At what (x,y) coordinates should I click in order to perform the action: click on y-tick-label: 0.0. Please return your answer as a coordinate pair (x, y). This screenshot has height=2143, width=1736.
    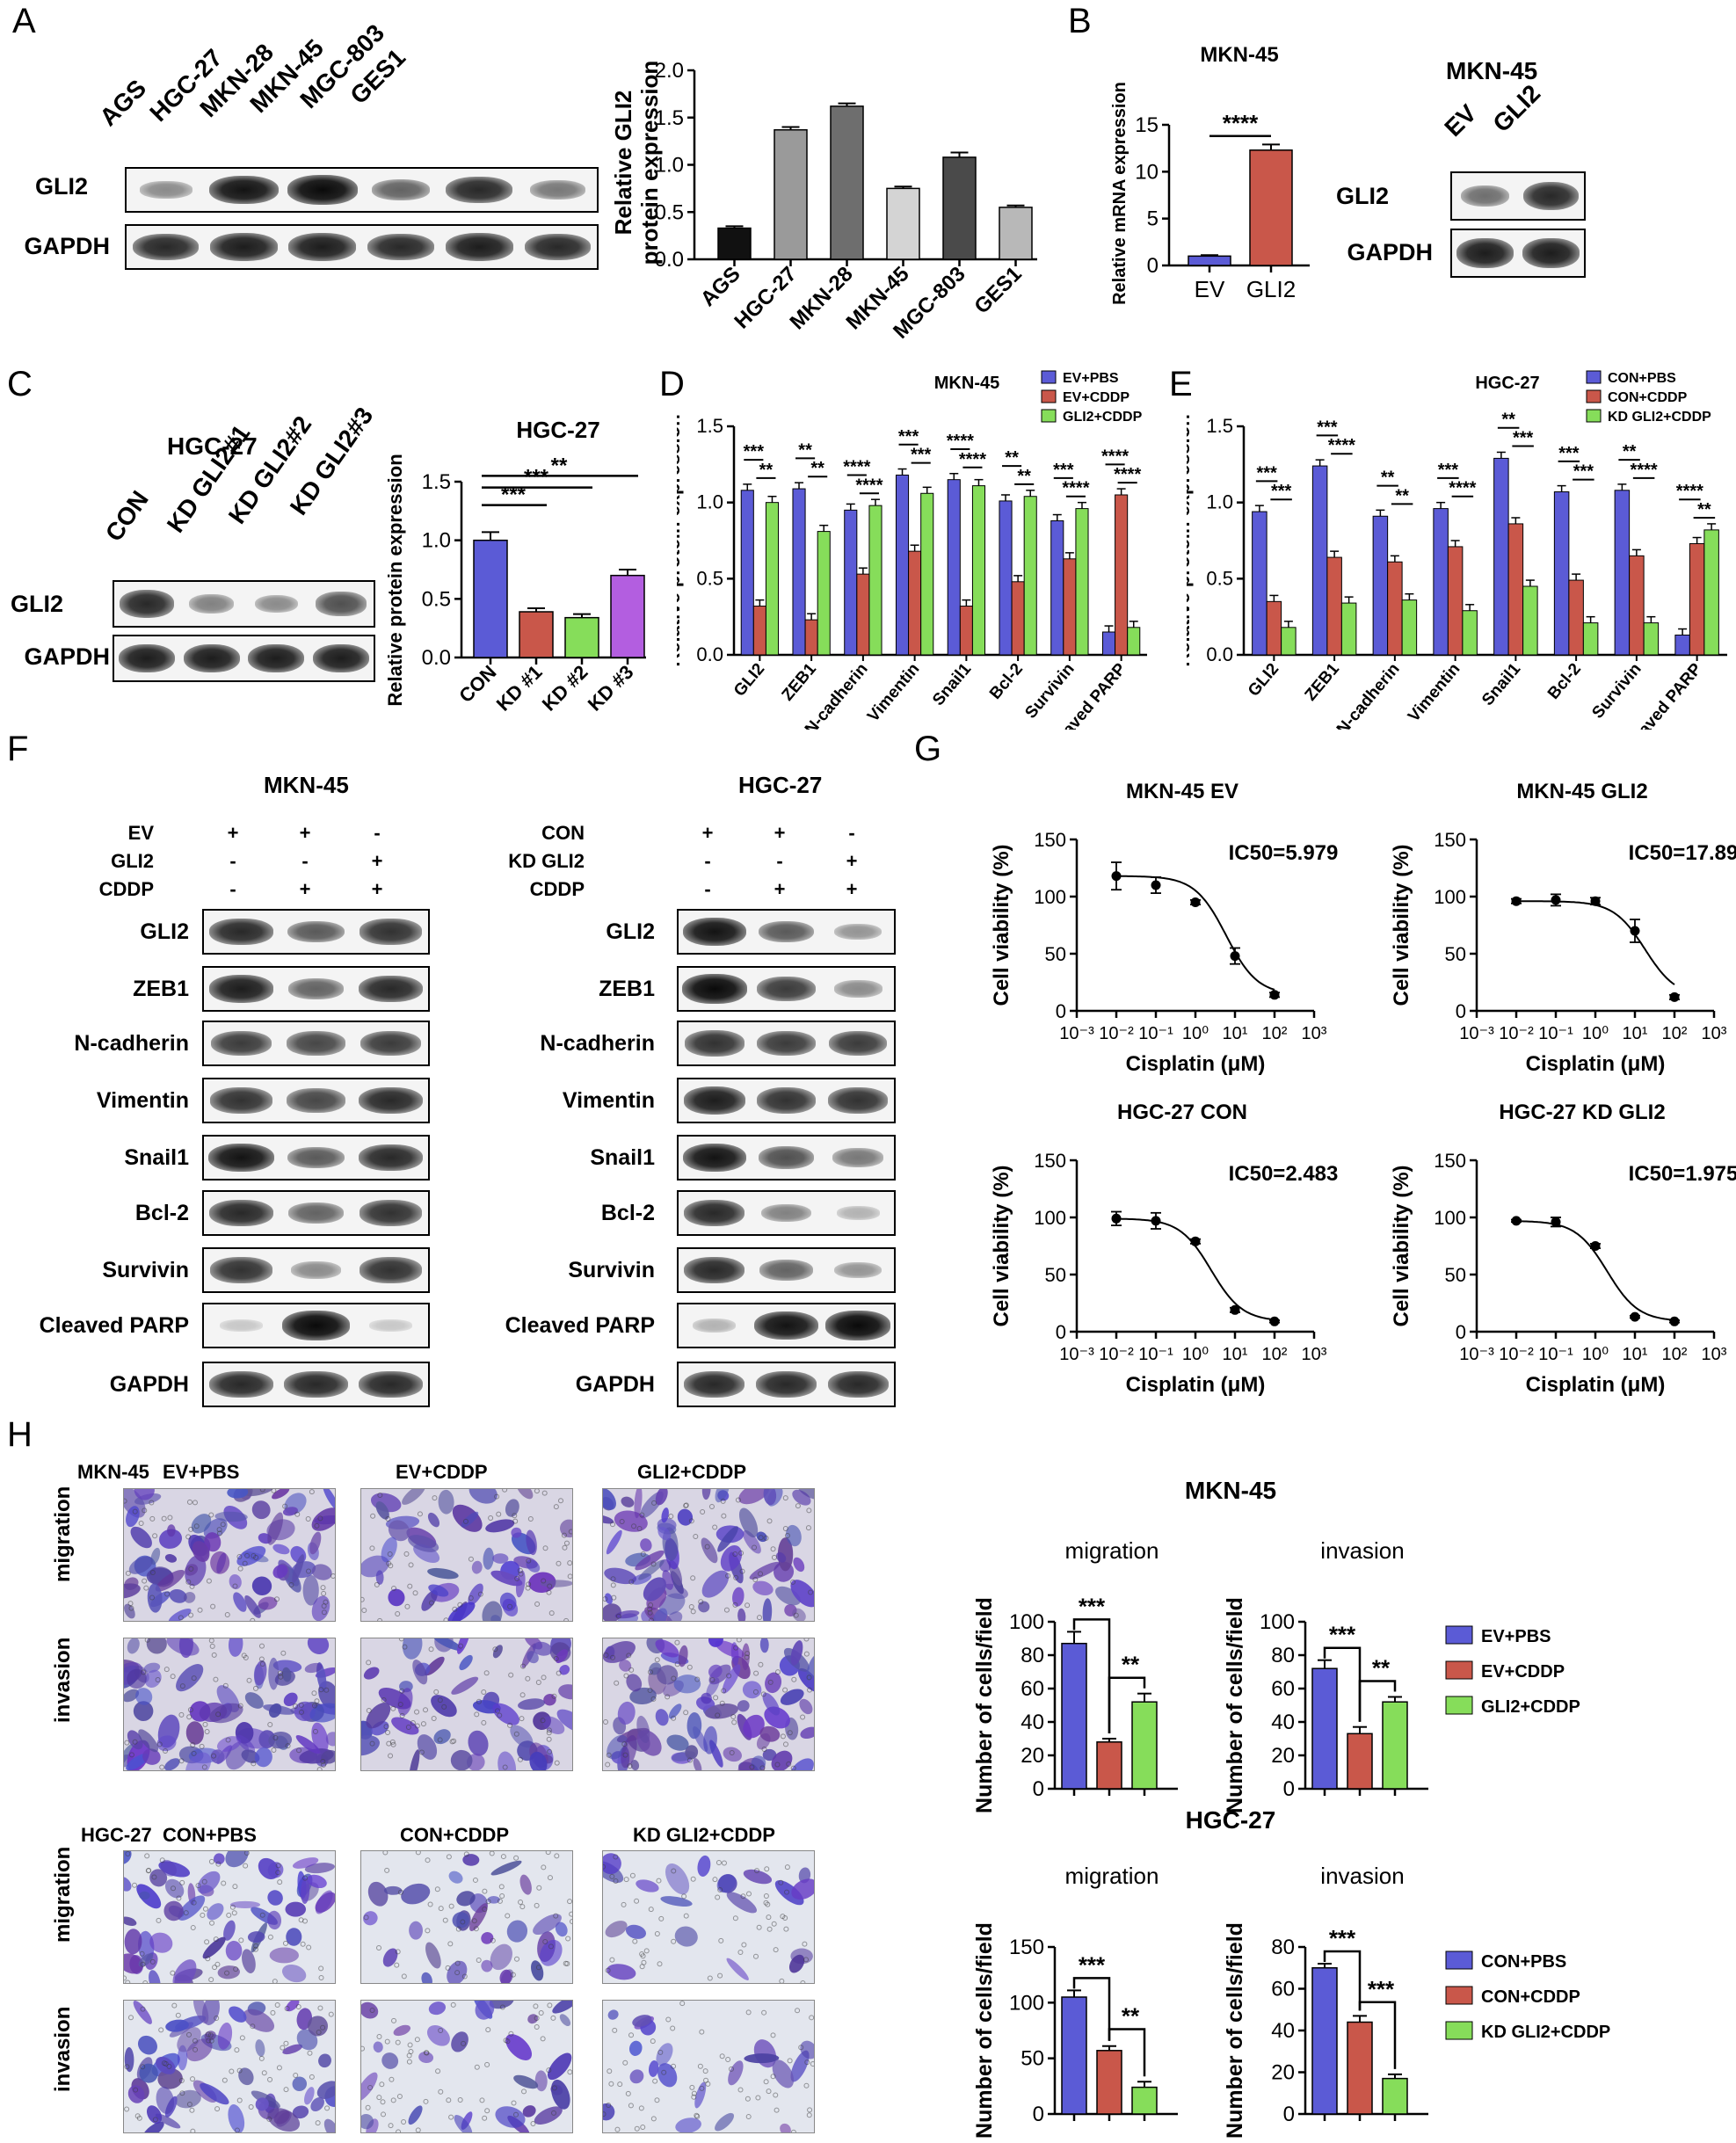
    Looking at the image, I should click on (1219, 654).